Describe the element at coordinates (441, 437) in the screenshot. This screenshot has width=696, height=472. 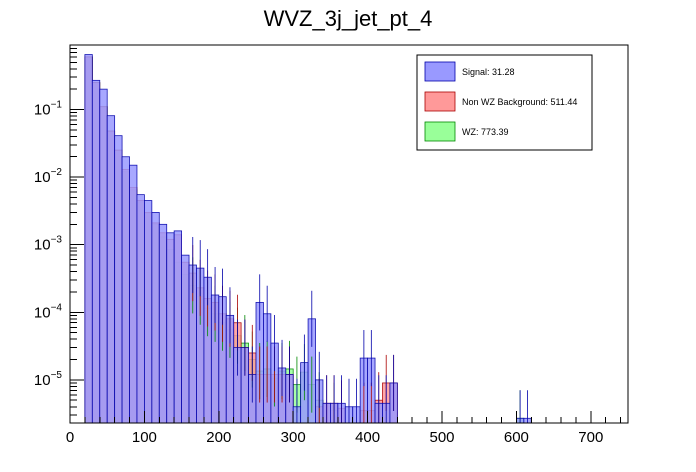
I see `x-tick-label: 500` at that location.